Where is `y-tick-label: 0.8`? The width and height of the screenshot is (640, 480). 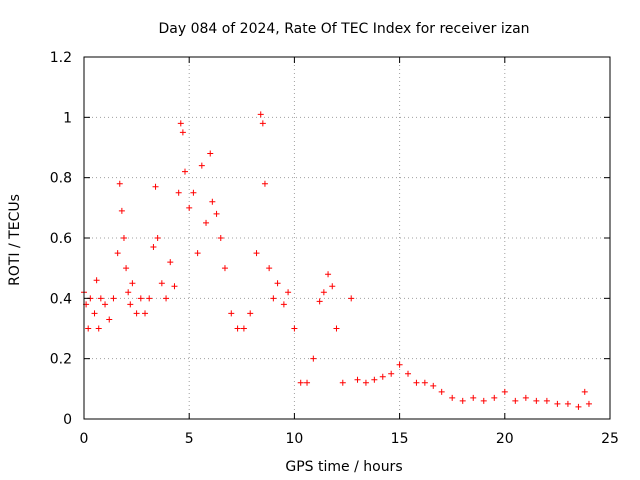
y-tick-label: 0.8 is located at coordinates (61, 179).